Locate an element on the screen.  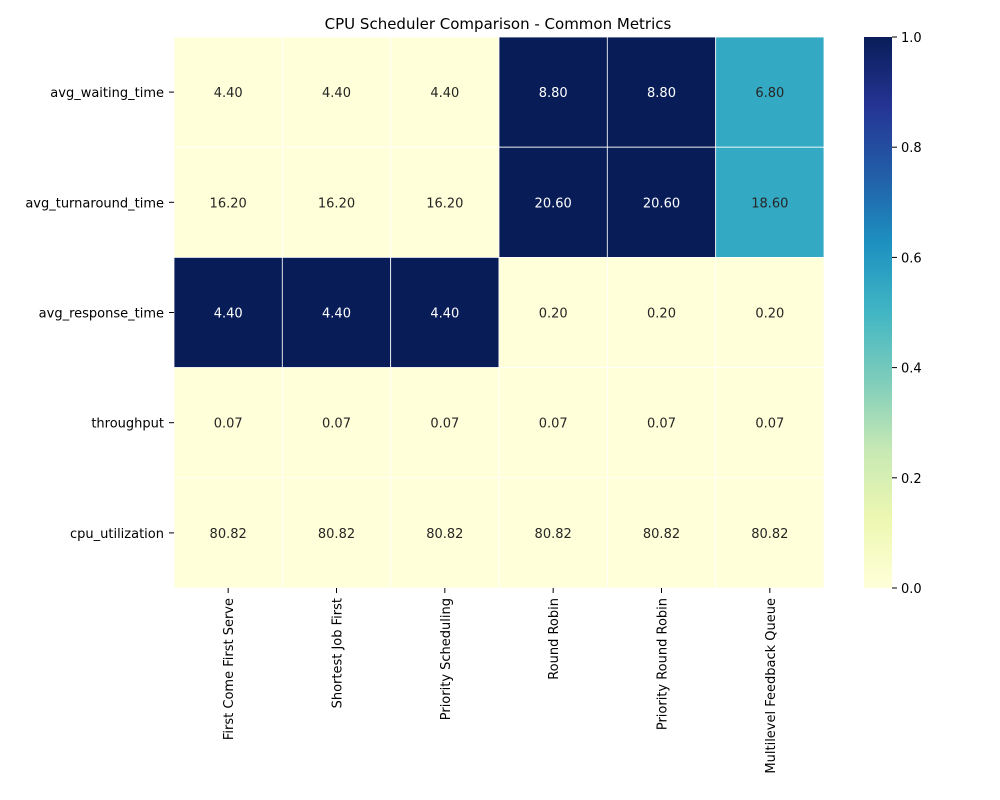
column-label: Shortest Job First is located at coordinates (338, 653).